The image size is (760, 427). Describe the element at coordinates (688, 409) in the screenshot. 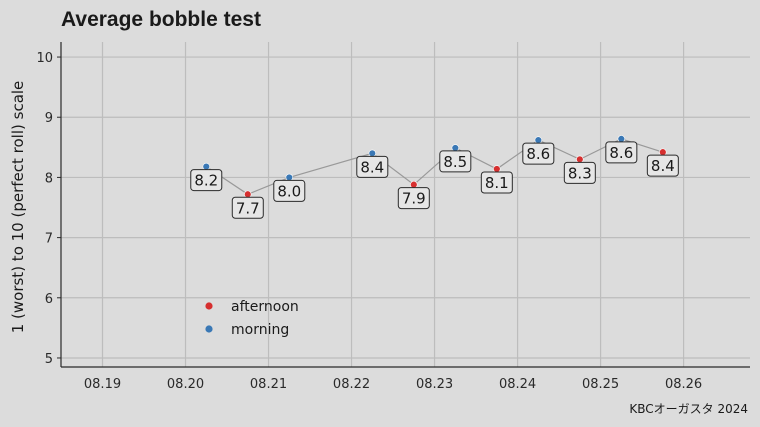

I see `caption: KBCオーガスタ 2024` at that location.